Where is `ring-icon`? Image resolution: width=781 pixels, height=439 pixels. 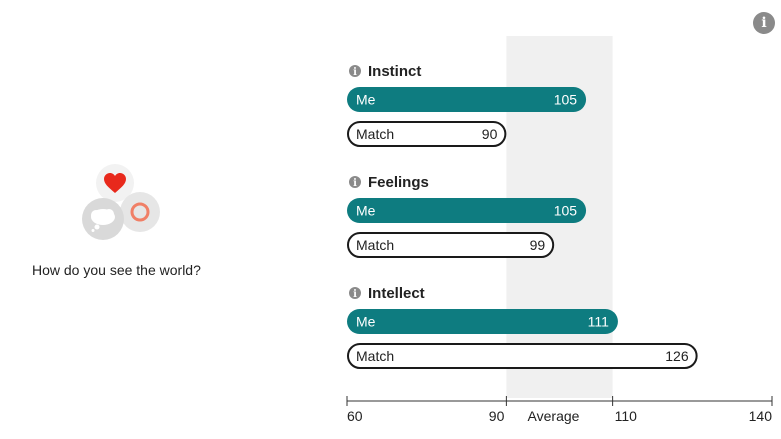 ring-icon is located at coordinates (140, 212).